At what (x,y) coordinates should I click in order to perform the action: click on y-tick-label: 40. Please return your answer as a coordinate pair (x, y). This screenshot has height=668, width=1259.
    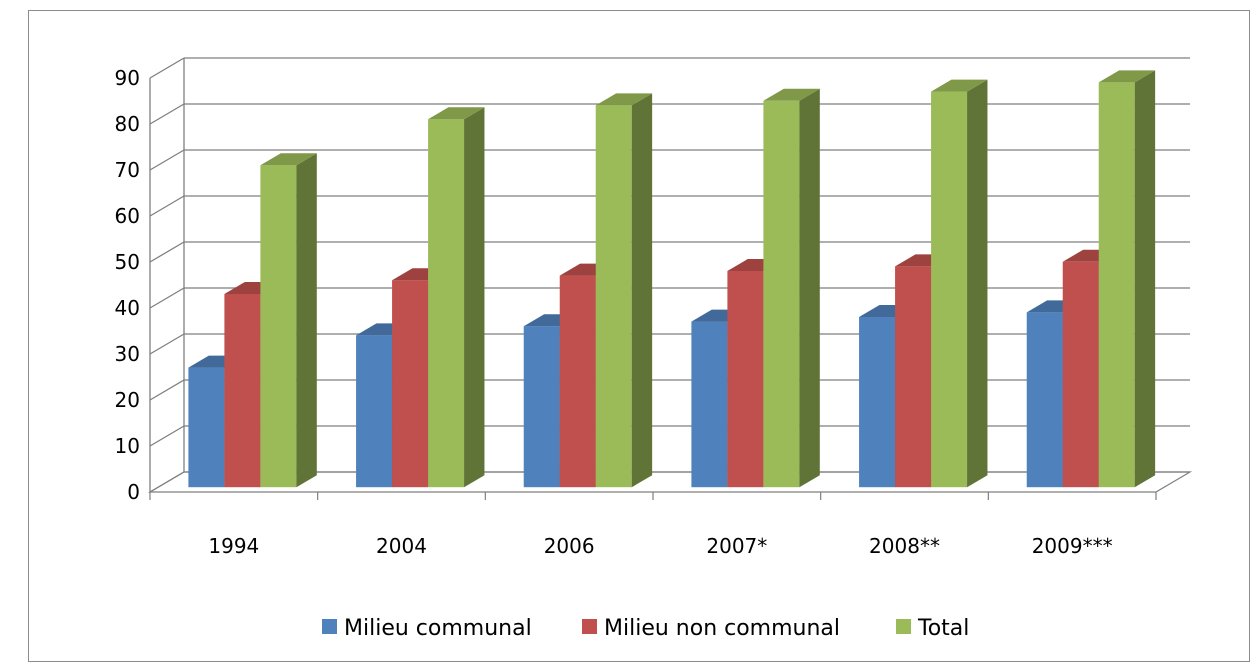
    Looking at the image, I should click on (127, 308).